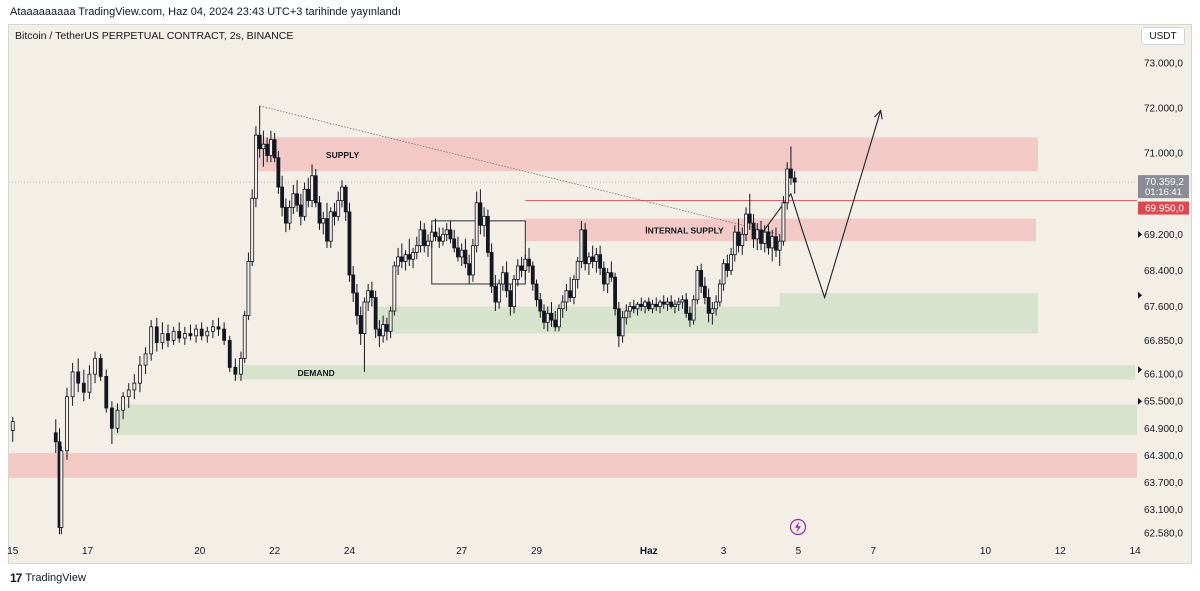  I want to click on tradingview-logo: 17 TradingView, so click(48, 578).